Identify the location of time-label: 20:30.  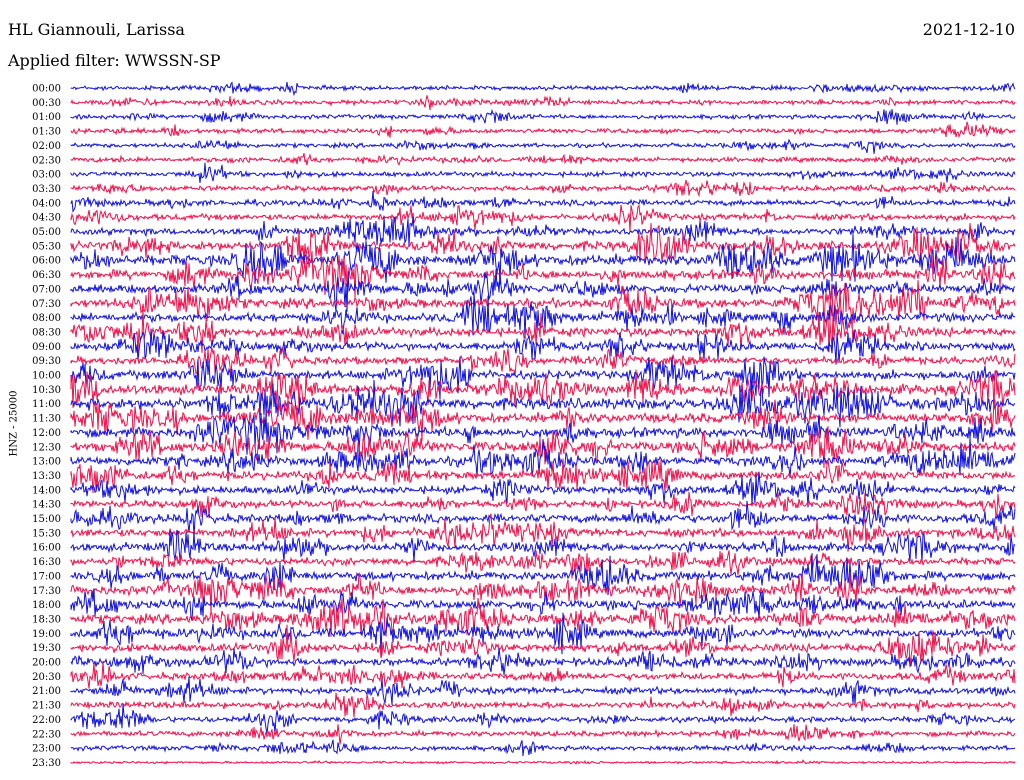
(46, 677).